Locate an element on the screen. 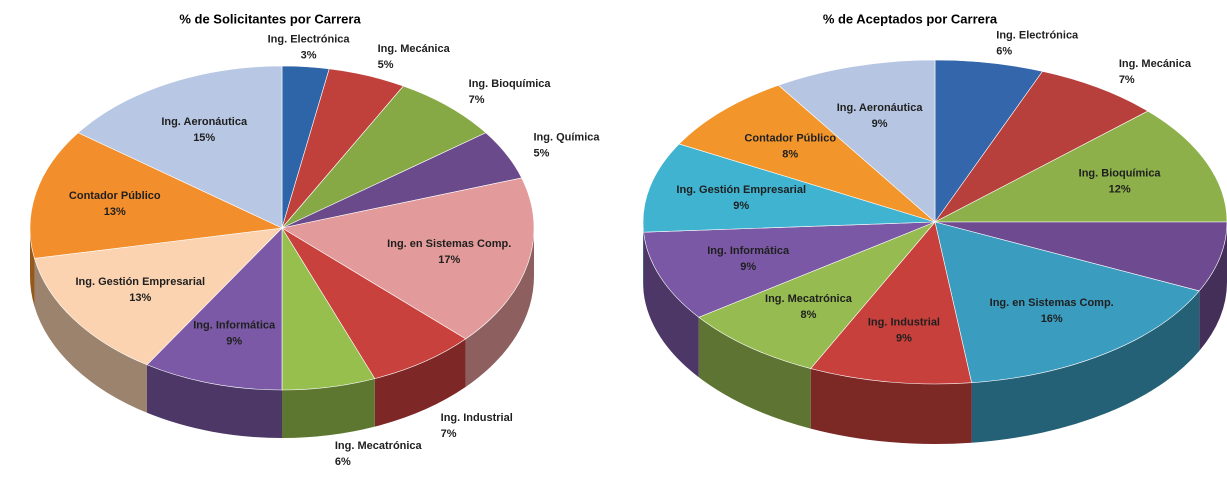 This screenshot has height=483, width=1227. chart-title: % de Aceptados por Carrera is located at coordinates (910, 18).